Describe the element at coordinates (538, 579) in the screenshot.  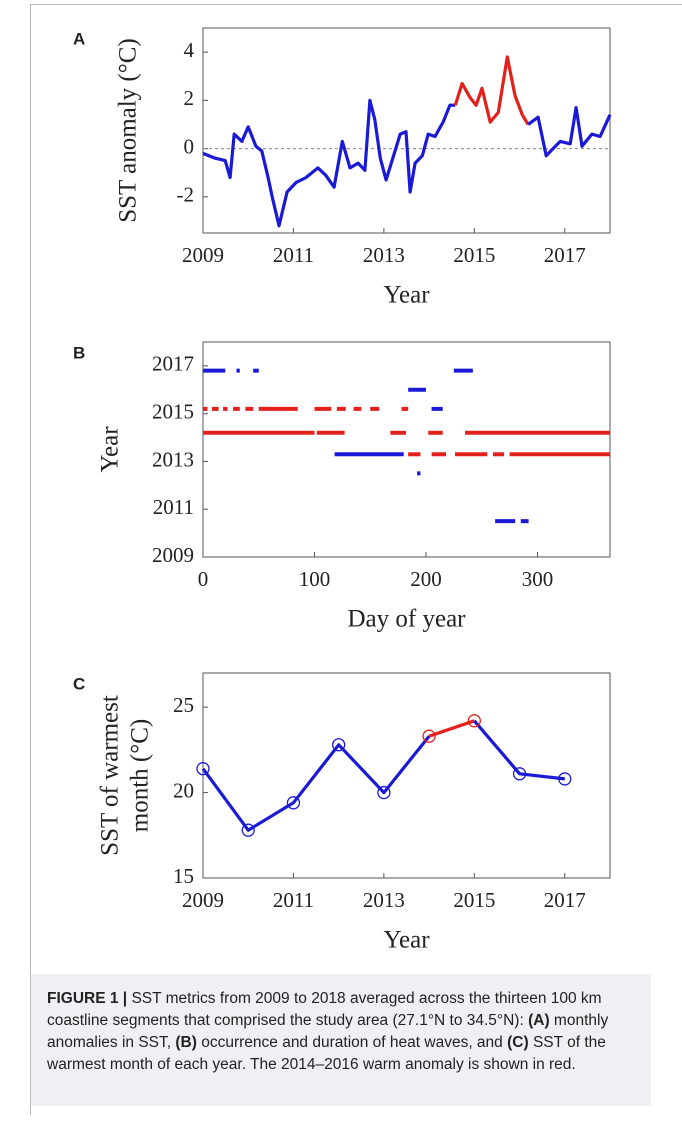
I see `x-tick-label: 300` at that location.